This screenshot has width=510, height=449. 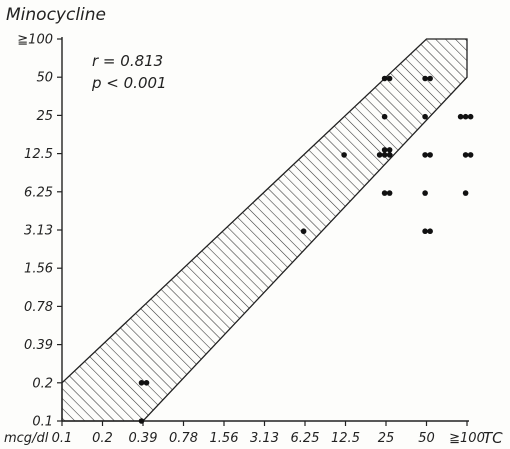 What do you see at coordinates (224, 438) in the screenshot?
I see `x-tick-label: 1.56` at bounding box center [224, 438].